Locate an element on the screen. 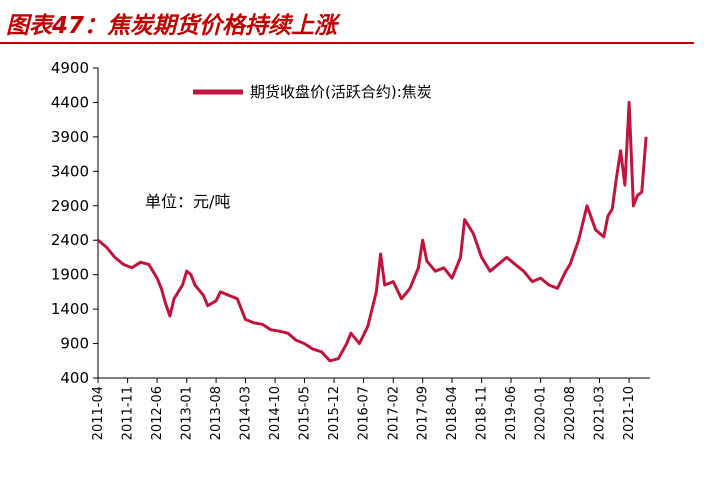 The height and width of the screenshot is (489, 720). y-tick-label: 4400 is located at coordinates (70, 102).